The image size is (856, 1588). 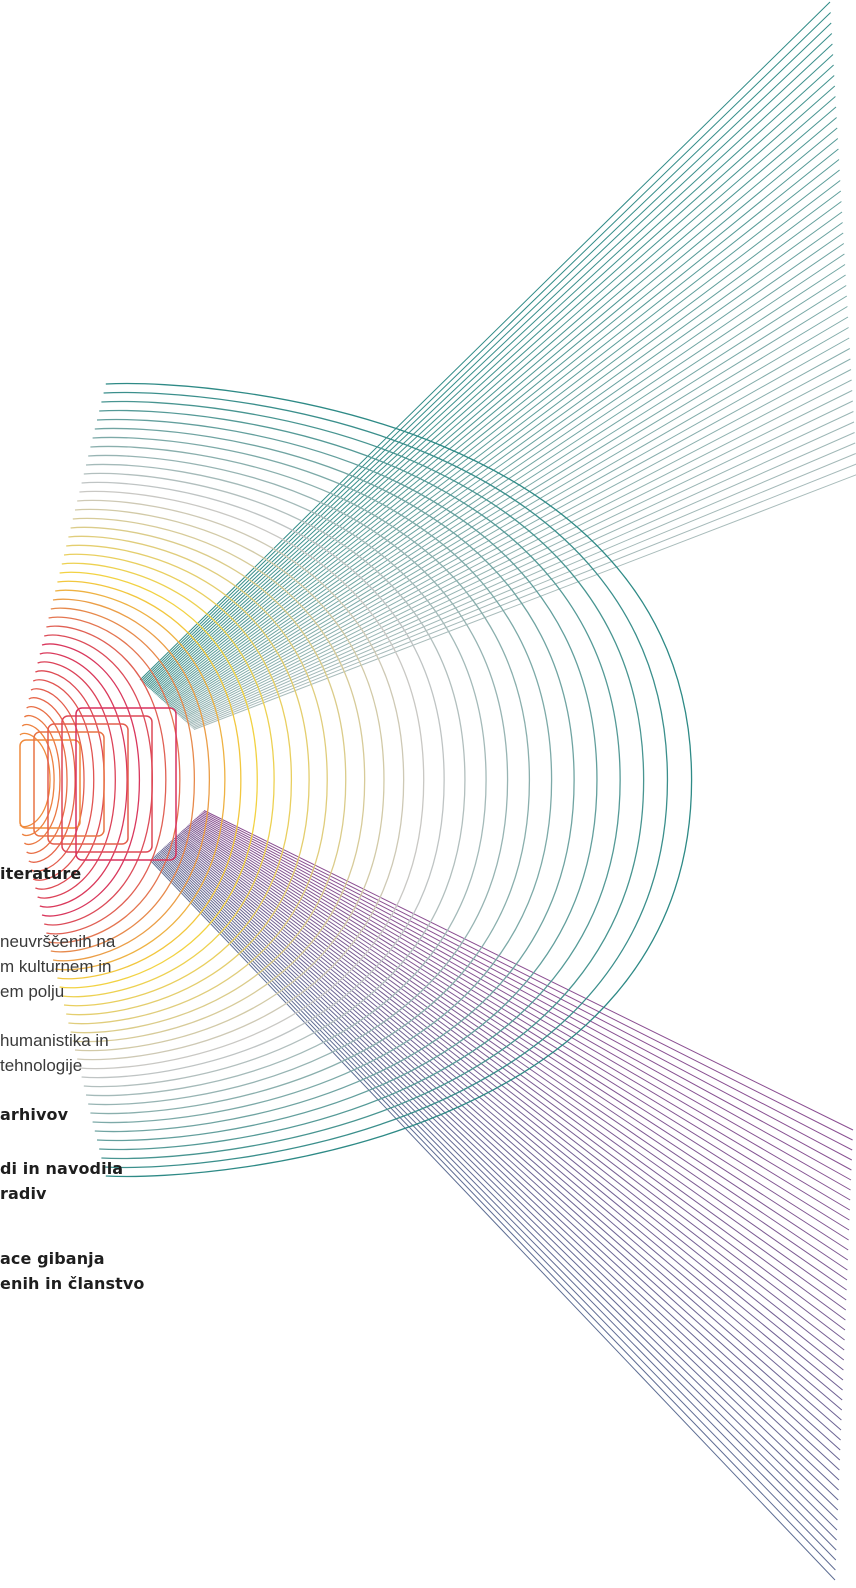 I want to click on menu-item-text-line: tehnologije, so click(x=41, y=1065).